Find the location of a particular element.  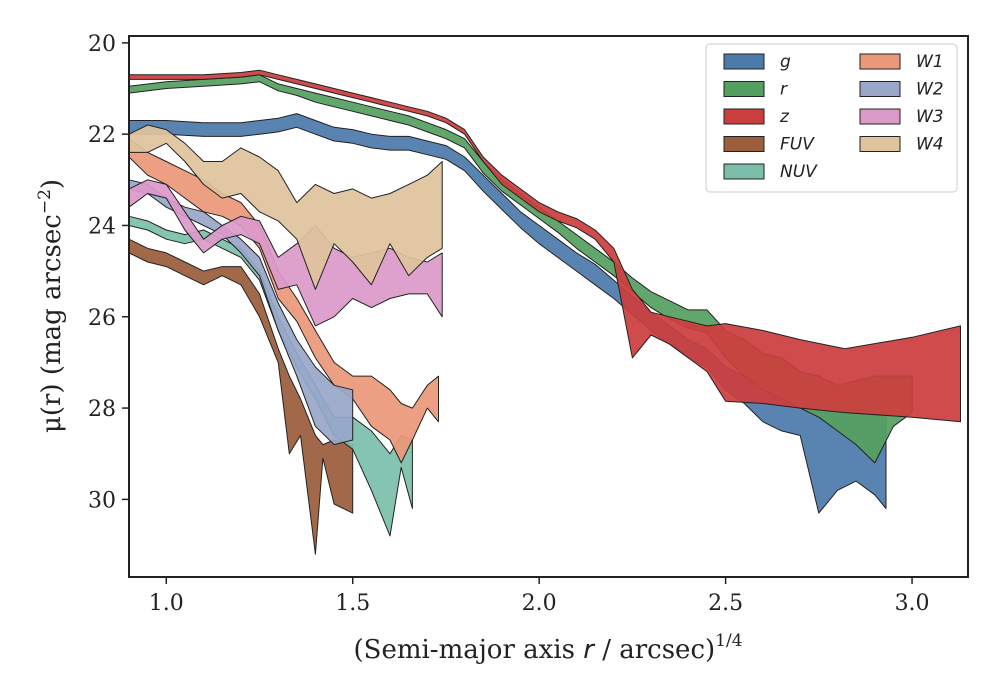

legend-swatch-w4 is located at coordinates (880, 144).